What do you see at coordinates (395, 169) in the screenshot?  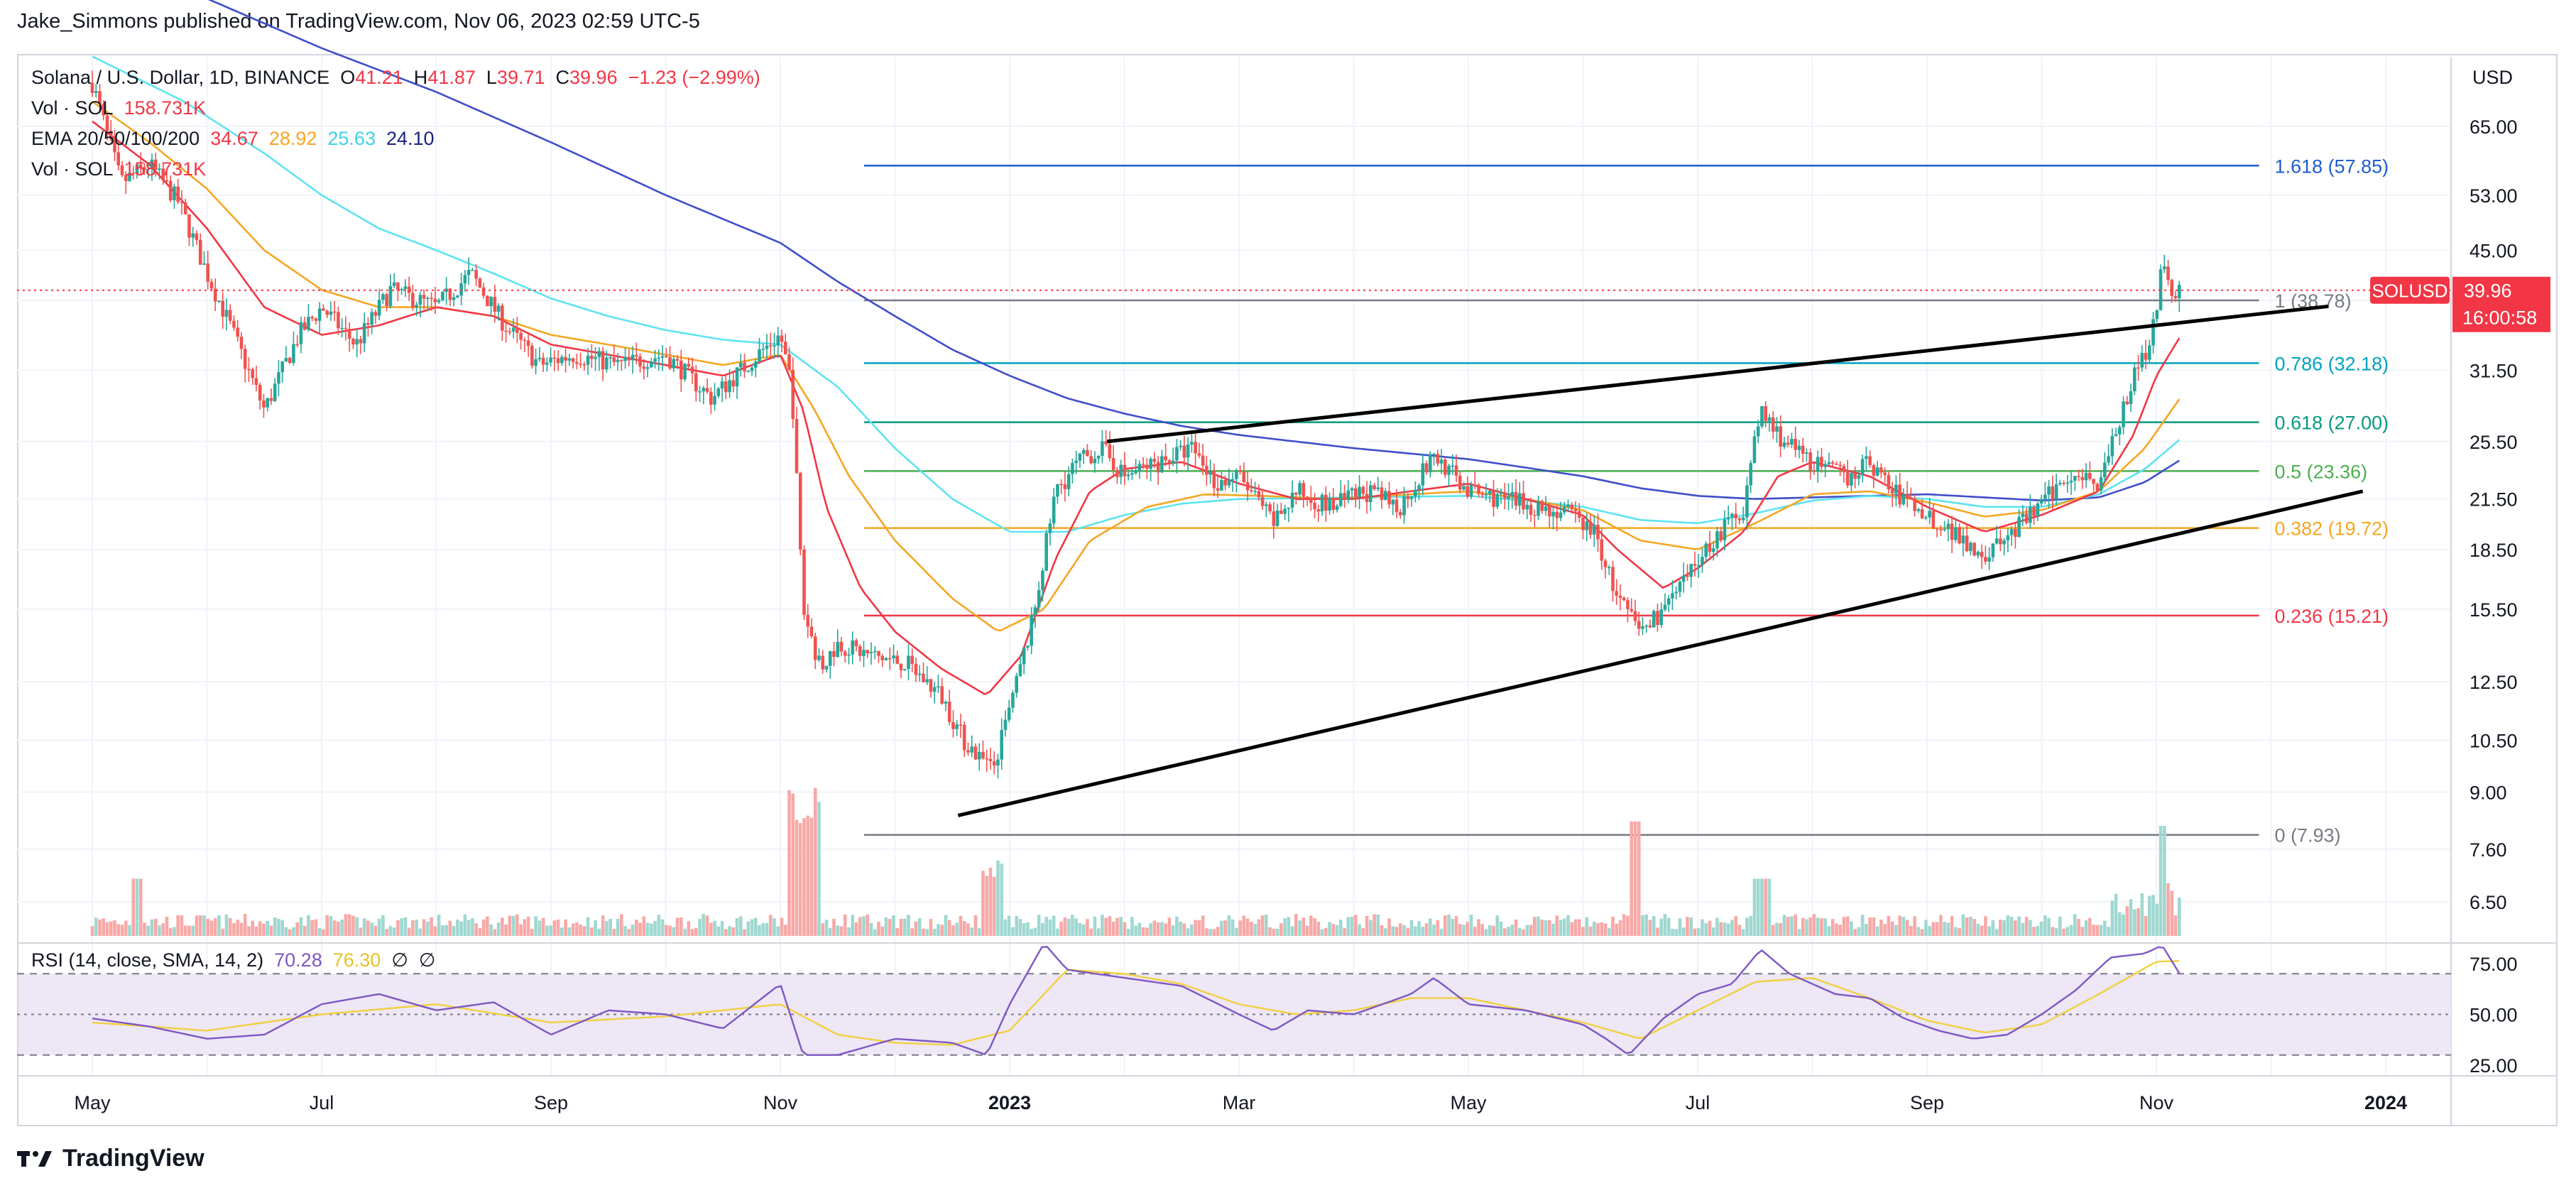 I see `volume-row-2: Vol · SOL 158.731K` at bounding box center [395, 169].